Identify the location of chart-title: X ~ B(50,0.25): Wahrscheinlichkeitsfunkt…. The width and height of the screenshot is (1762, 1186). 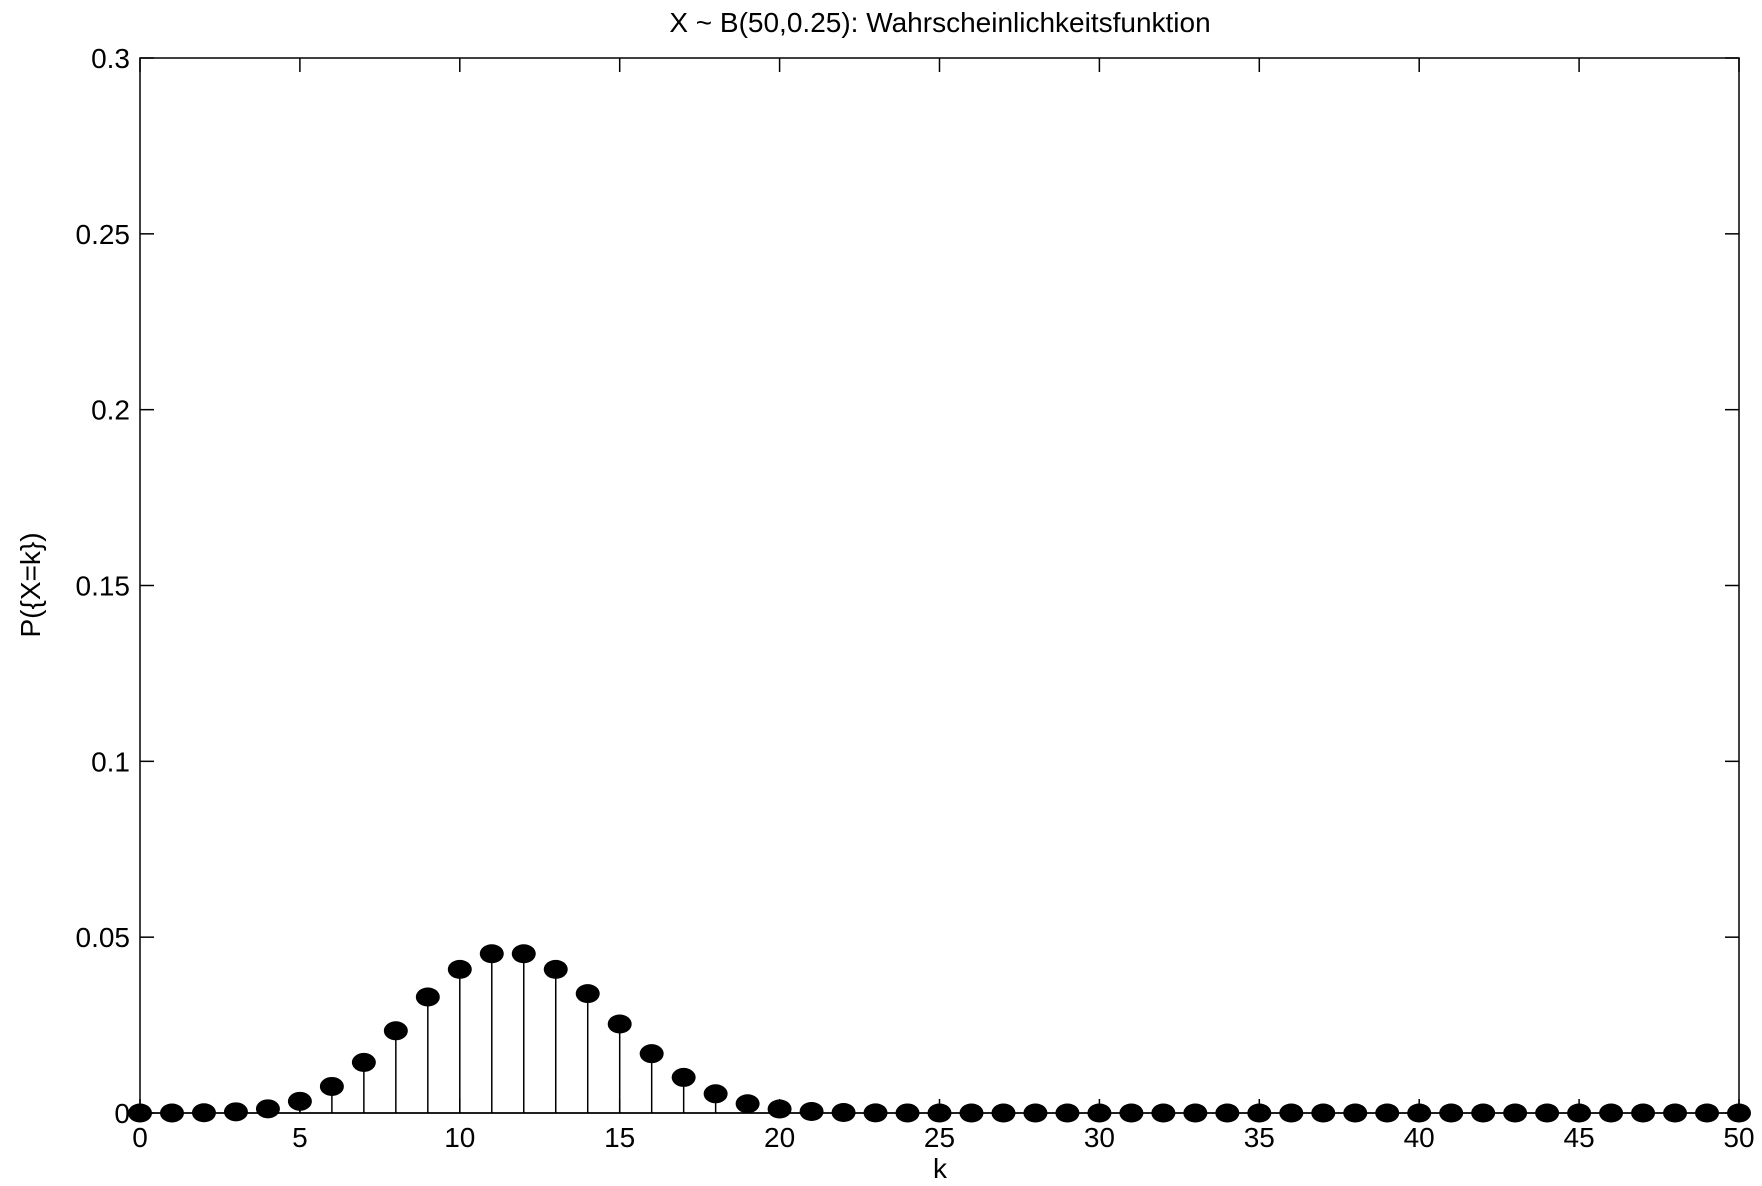
(939, 22).